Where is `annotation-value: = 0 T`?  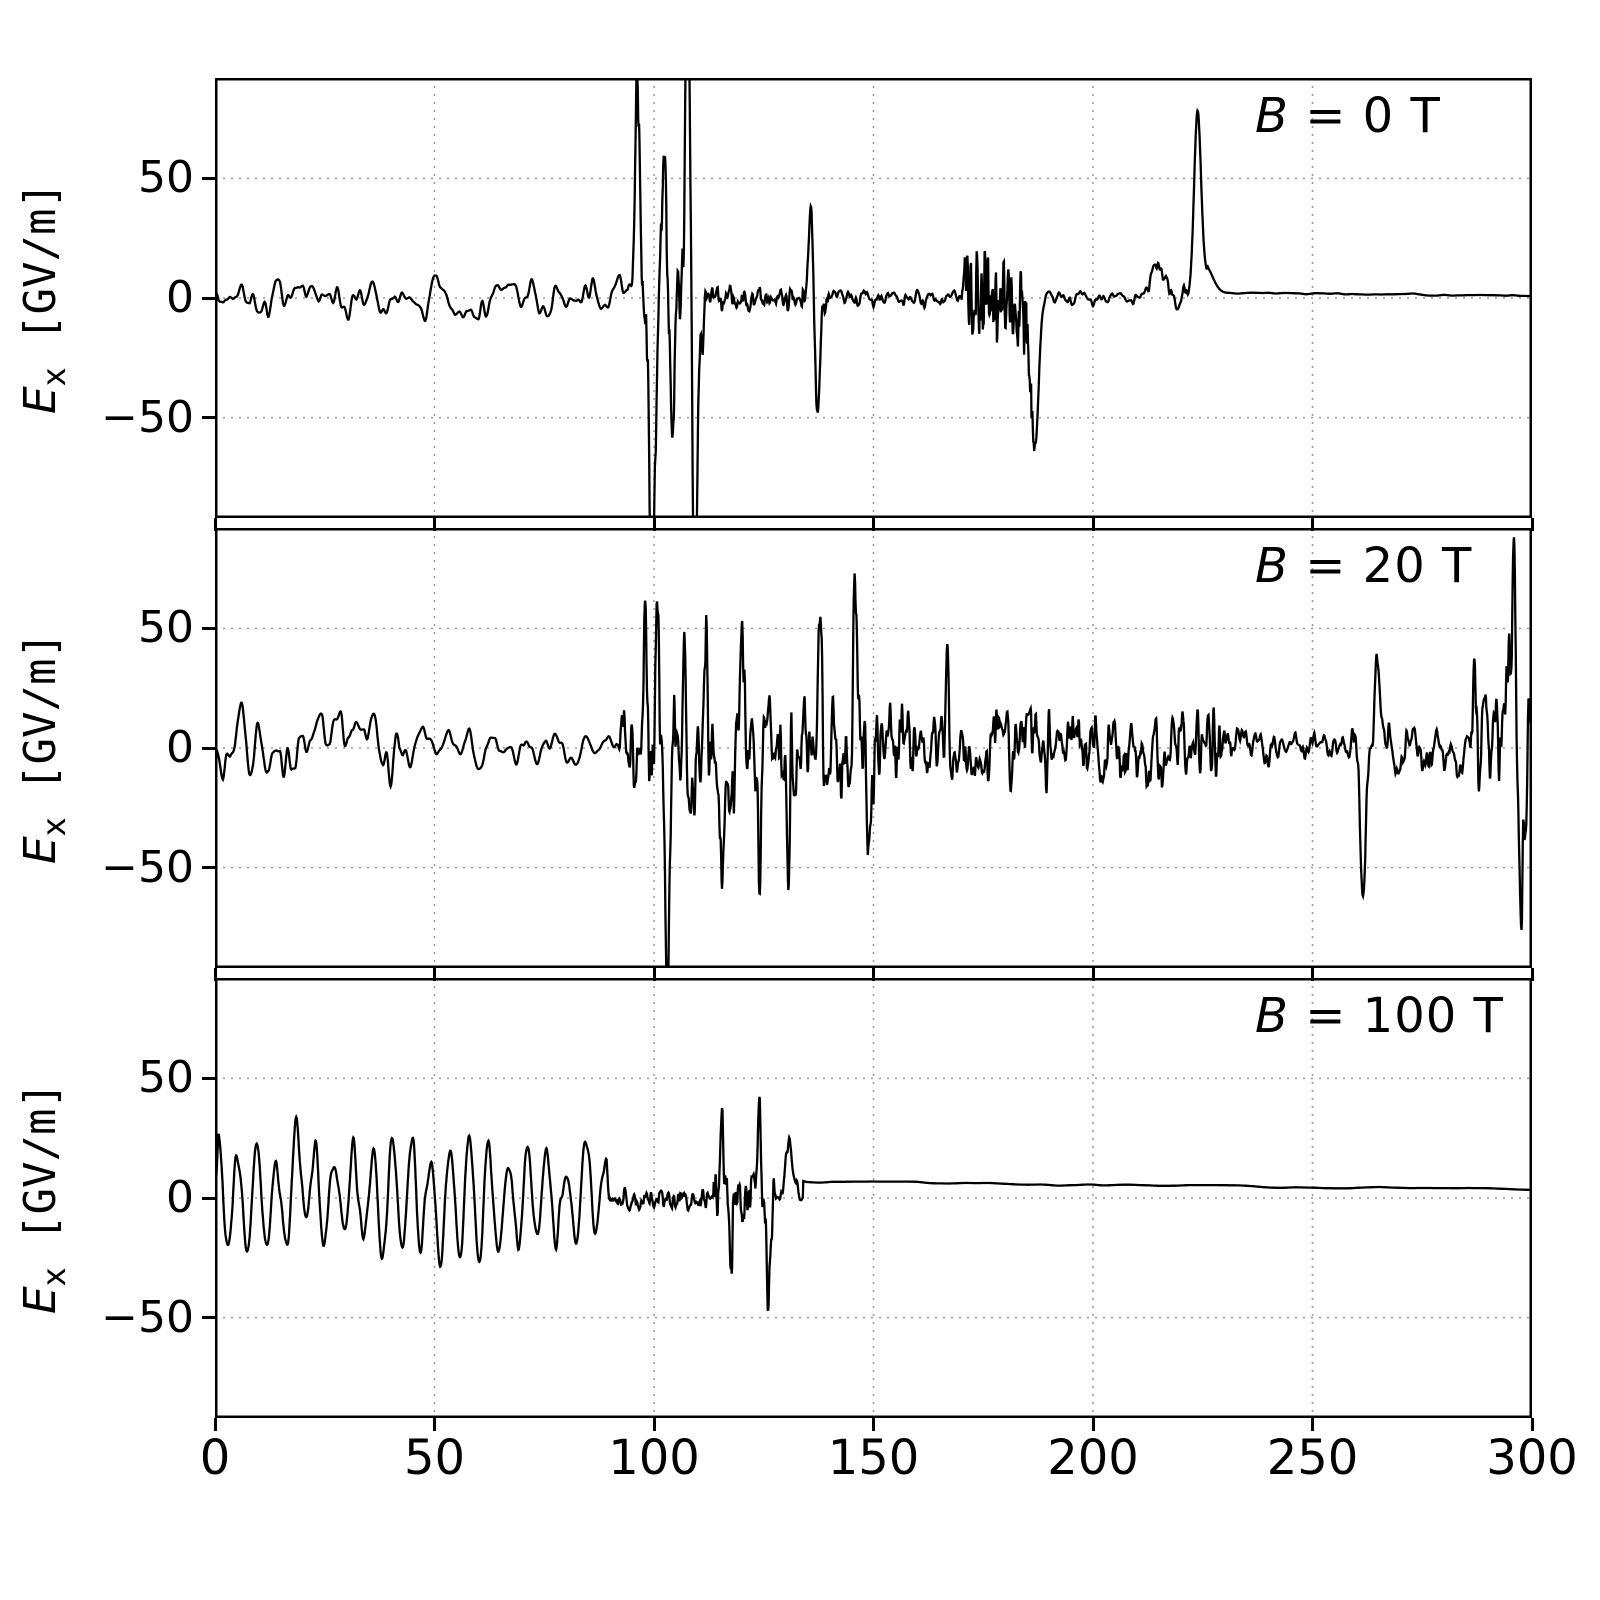 annotation-value: = 0 T is located at coordinates (1364, 116).